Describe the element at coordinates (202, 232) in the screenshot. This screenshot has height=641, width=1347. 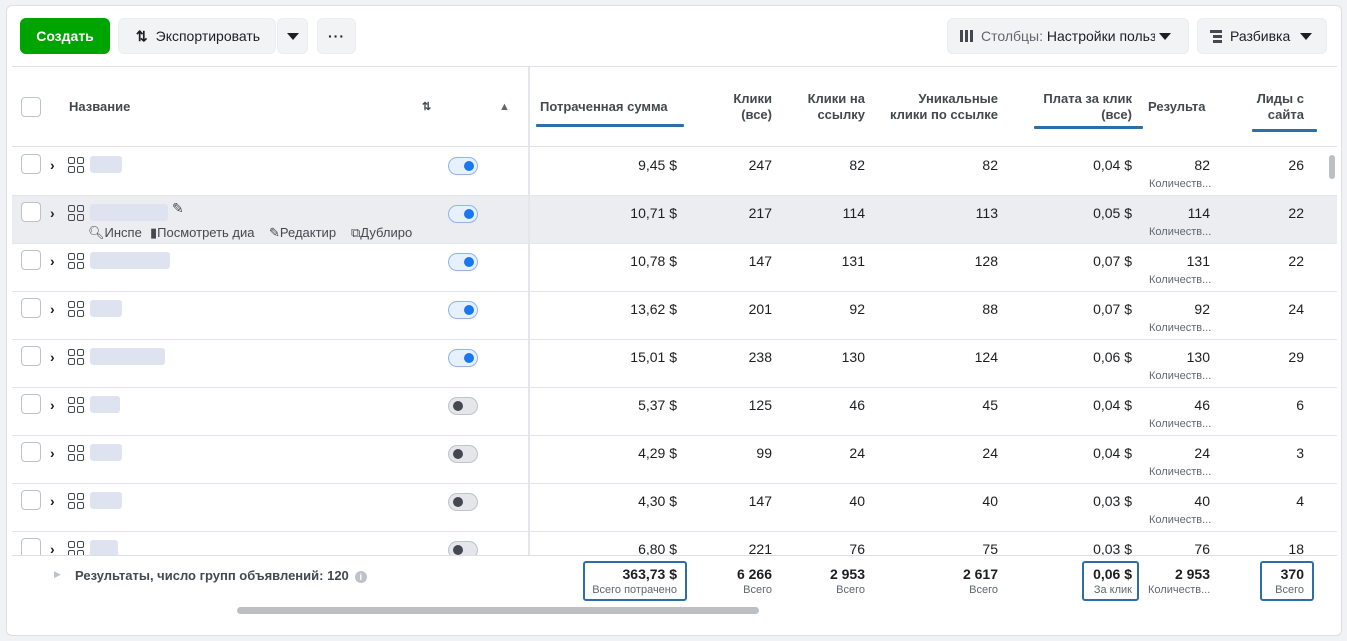
I see `view-charts-action: ▮Посмотреть диа` at that location.